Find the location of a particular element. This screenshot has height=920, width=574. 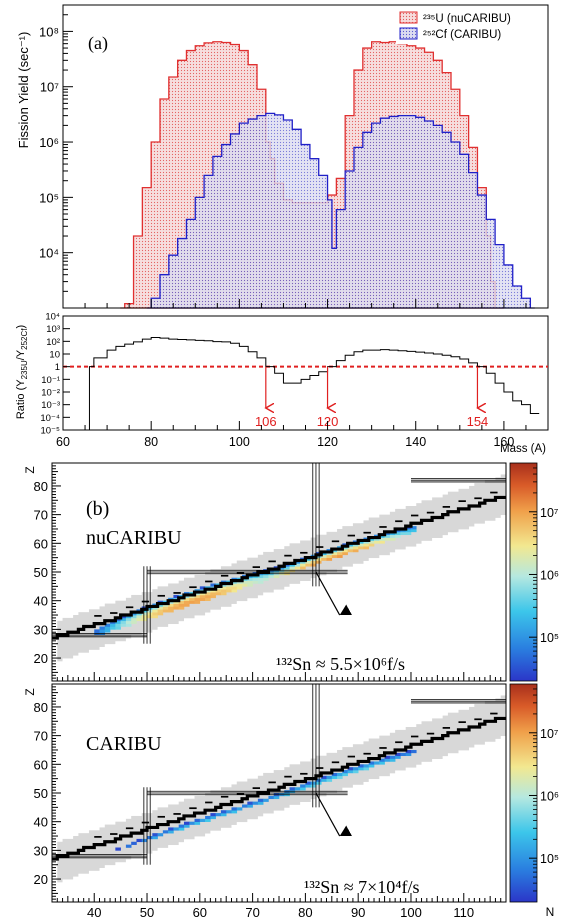

ratio-x-tick-label: 160 is located at coordinates (503, 442).